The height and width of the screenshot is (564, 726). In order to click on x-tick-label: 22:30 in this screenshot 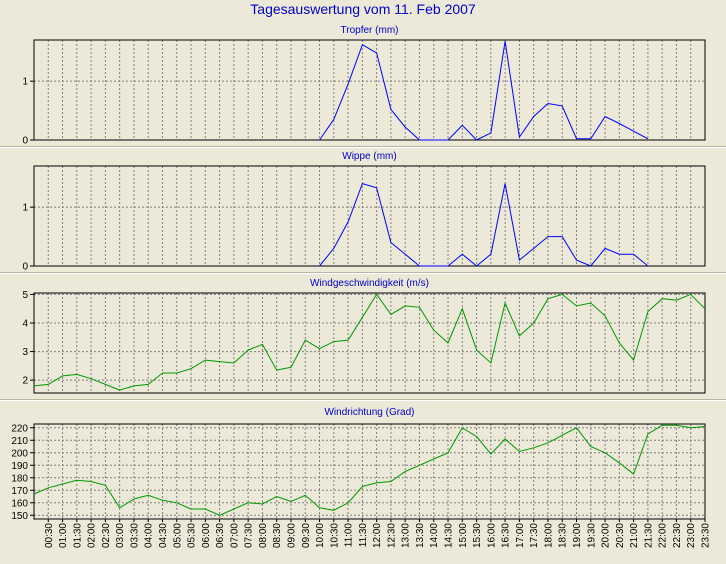, I will do `click(677, 535)`.